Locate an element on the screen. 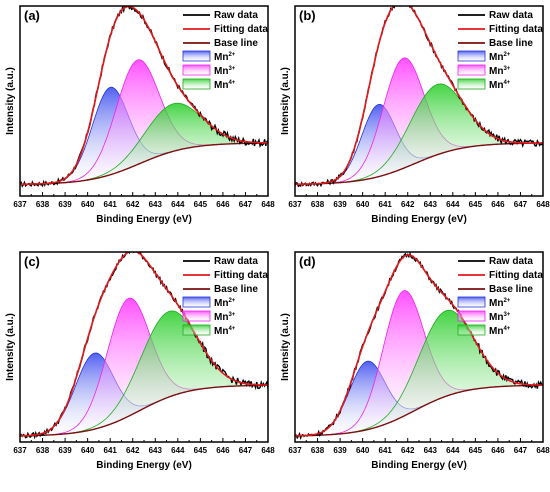  mn3-peak-area is located at coordinates (144, 122).